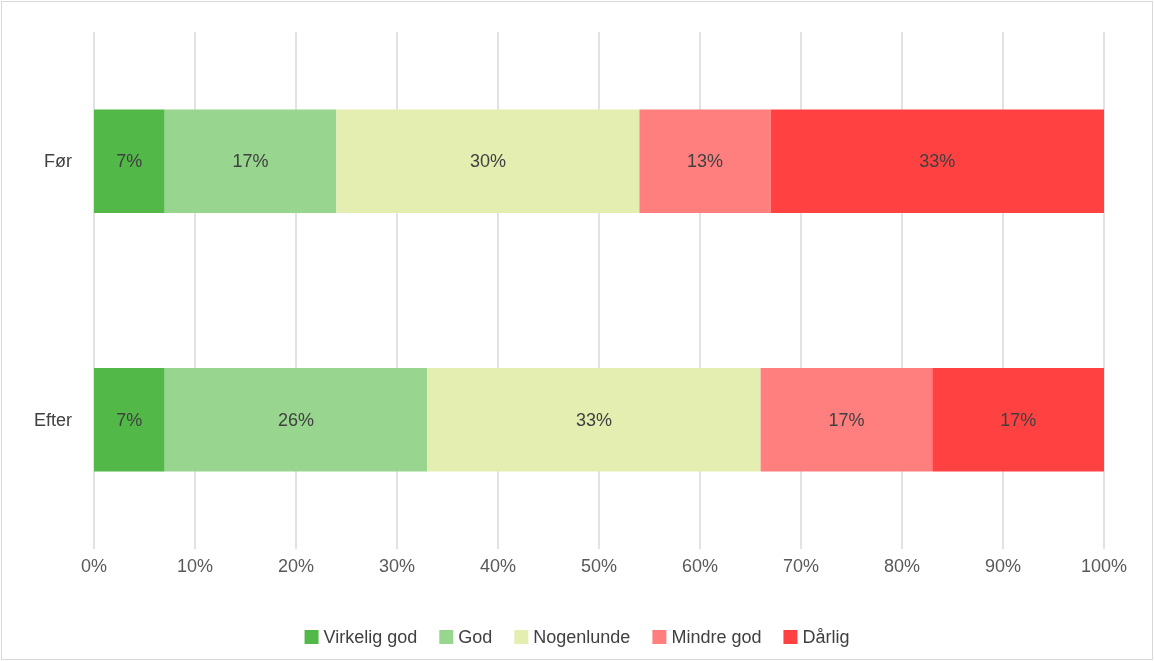  What do you see at coordinates (902, 566) in the screenshot?
I see `x-tick-label: 80%` at bounding box center [902, 566].